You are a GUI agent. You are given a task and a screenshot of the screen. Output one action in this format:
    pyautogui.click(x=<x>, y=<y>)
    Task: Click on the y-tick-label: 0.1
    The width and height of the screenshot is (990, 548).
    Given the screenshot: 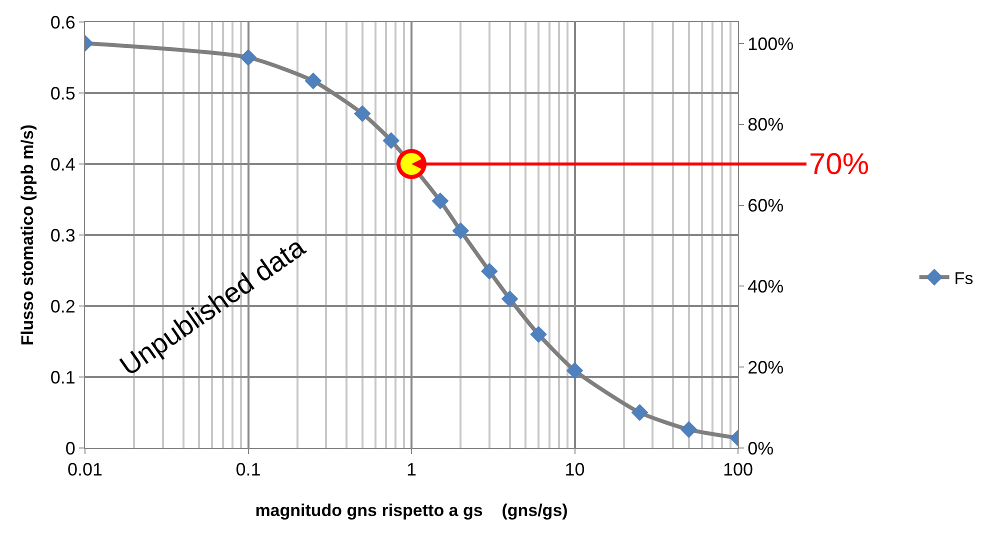 What is the action you would take?
    pyautogui.click(x=63, y=377)
    